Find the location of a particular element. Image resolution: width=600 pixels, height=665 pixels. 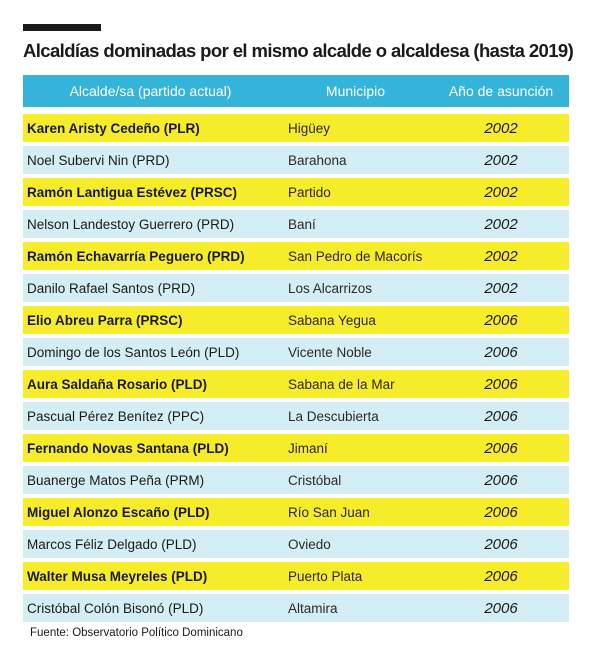

mayor-cell: Ramón Lantigua Estévez (PRSC) is located at coordinates (132, 192).